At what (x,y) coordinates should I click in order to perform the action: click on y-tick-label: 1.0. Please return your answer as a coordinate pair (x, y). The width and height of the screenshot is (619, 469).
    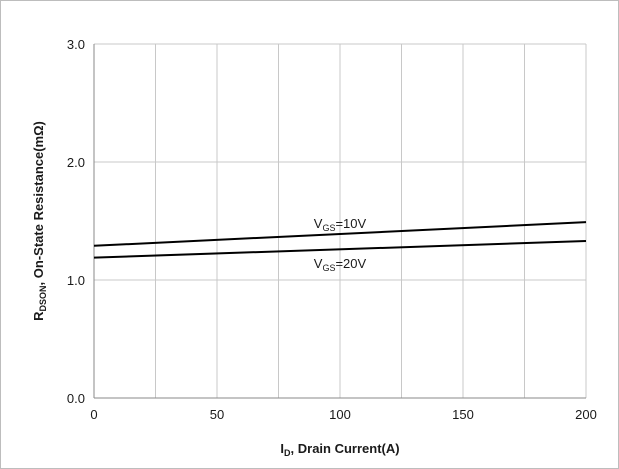
    Looking at the image, I should click on (76, 280).